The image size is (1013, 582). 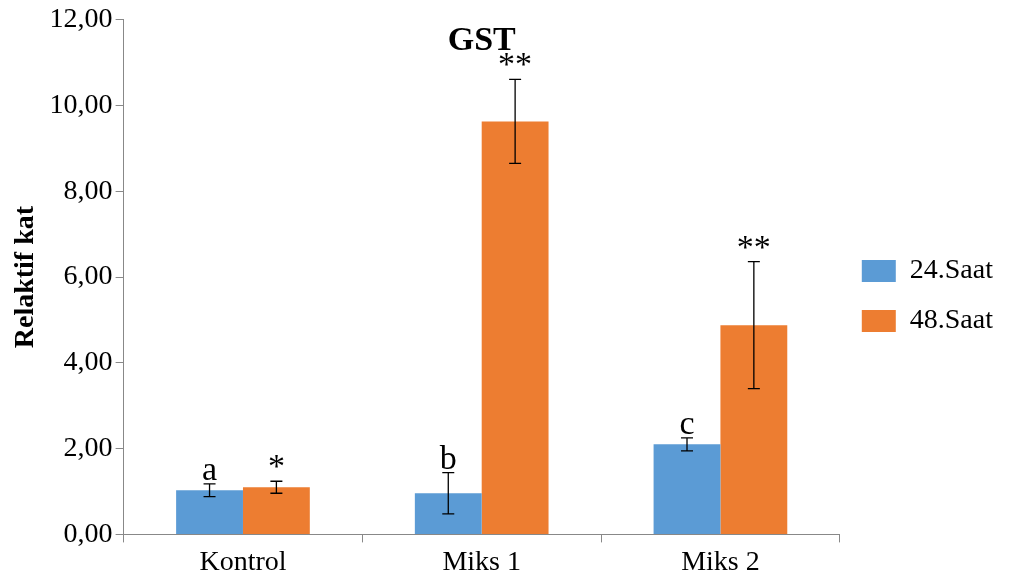 I want to click on x-tick-label: Miks 2, so click(x=720, y=560).